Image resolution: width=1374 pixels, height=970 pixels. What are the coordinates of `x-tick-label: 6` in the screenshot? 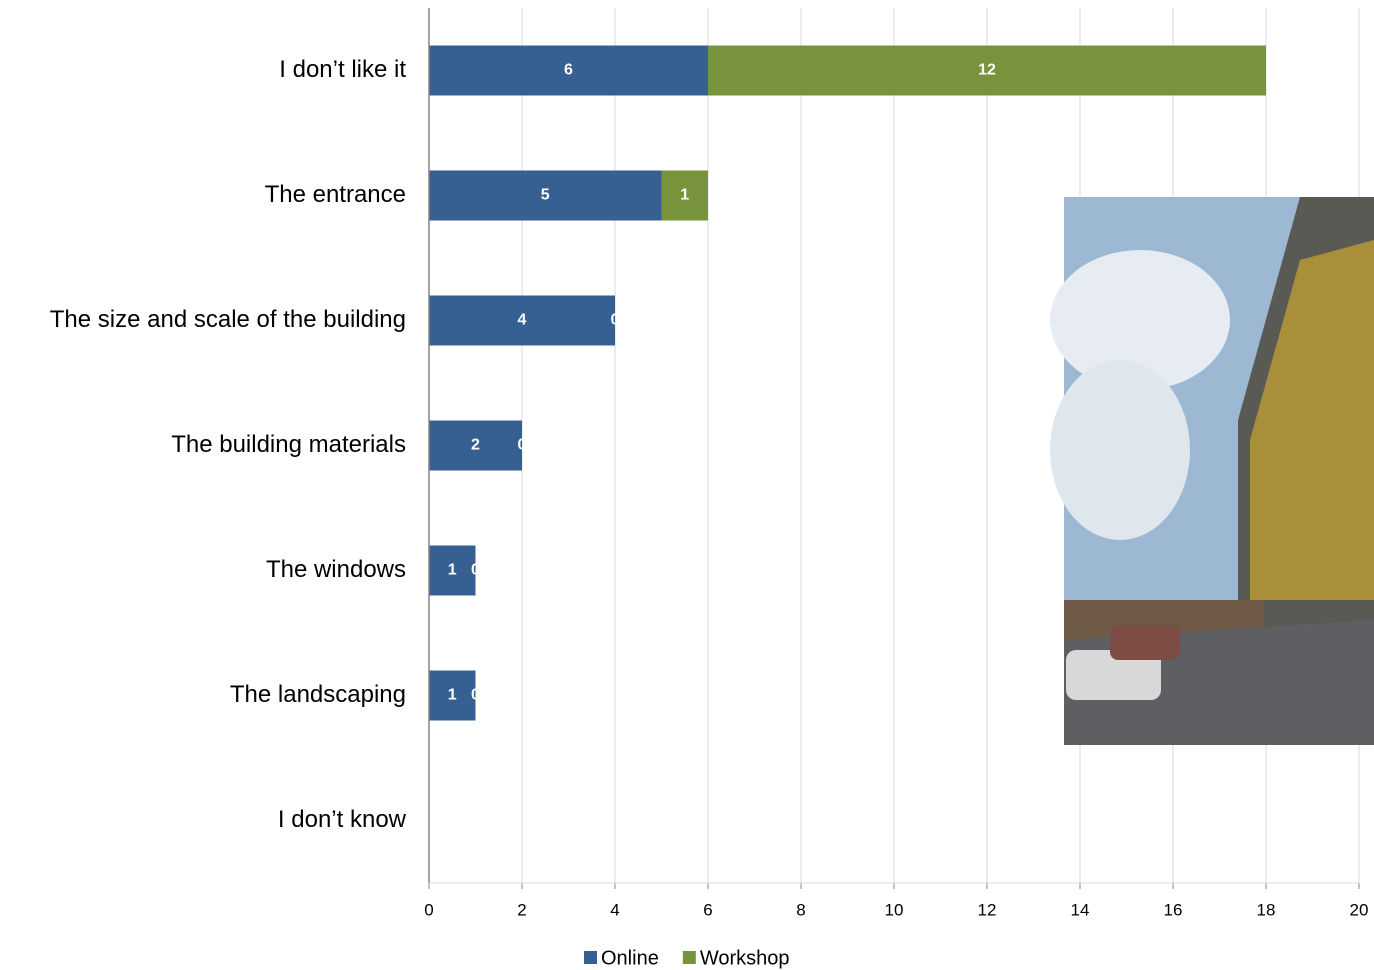 It's located at (707, 909).